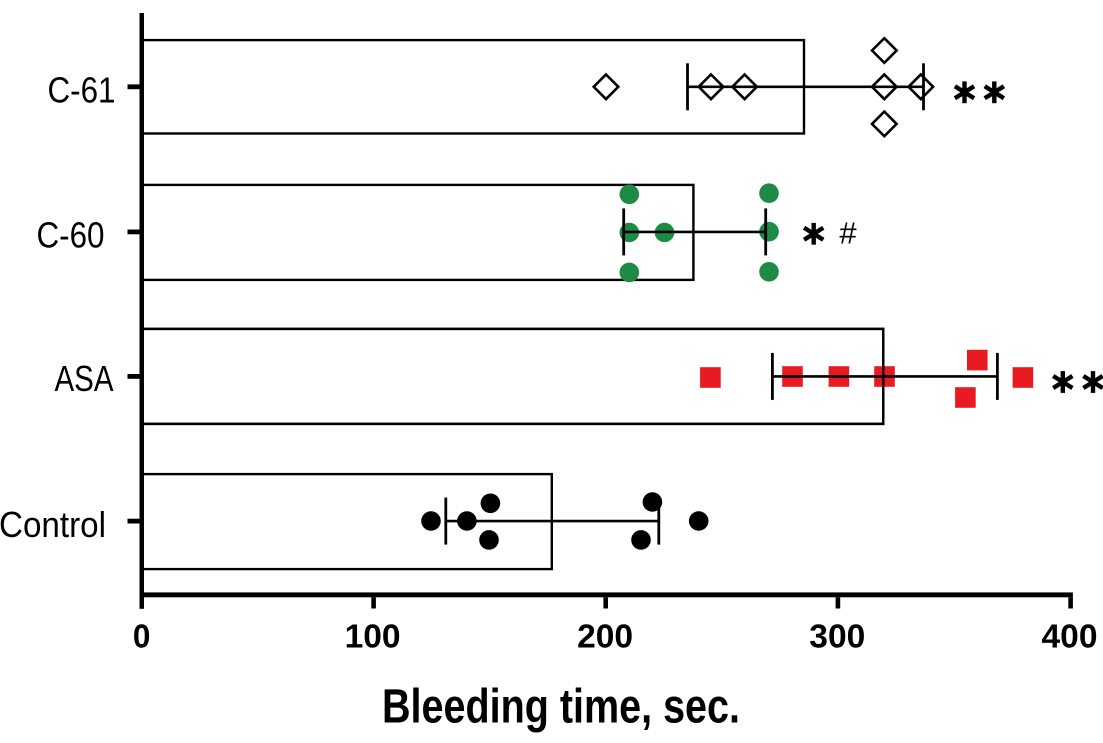 This screenshot has width=1103, height=743. What do you see at coordinates (71, 234) in the screenshot?
I see `svg-text: C-60` at bounding box center [71, 234].